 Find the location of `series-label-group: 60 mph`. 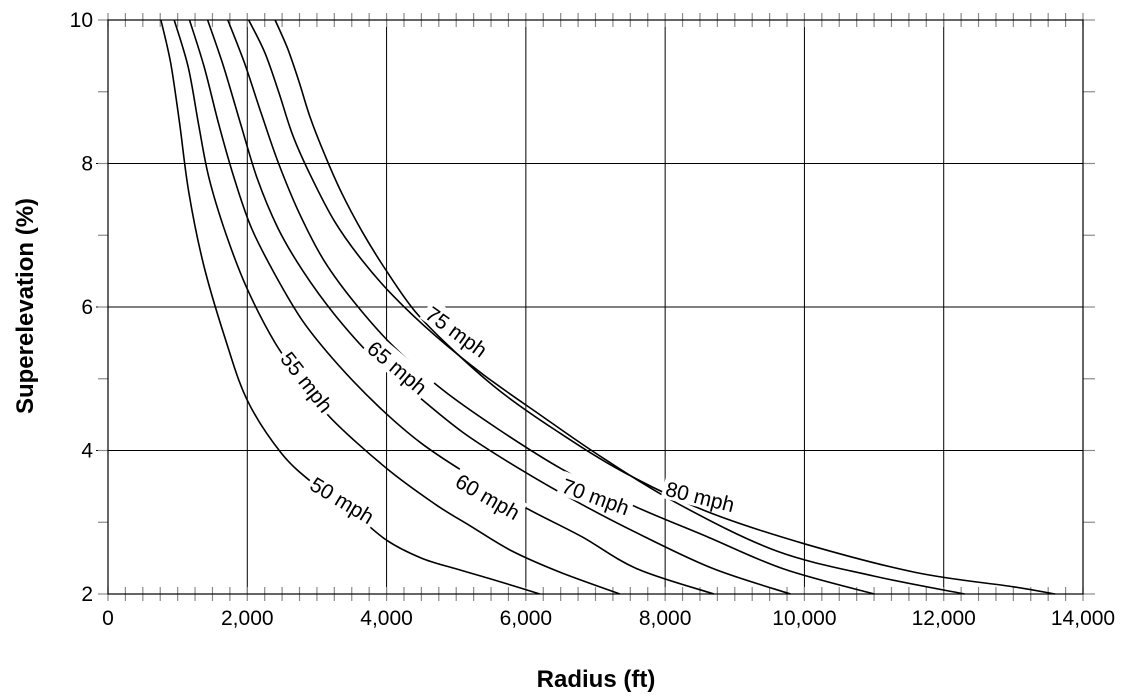

series-label-group: 60 mph is located at coordinates (488, 495).